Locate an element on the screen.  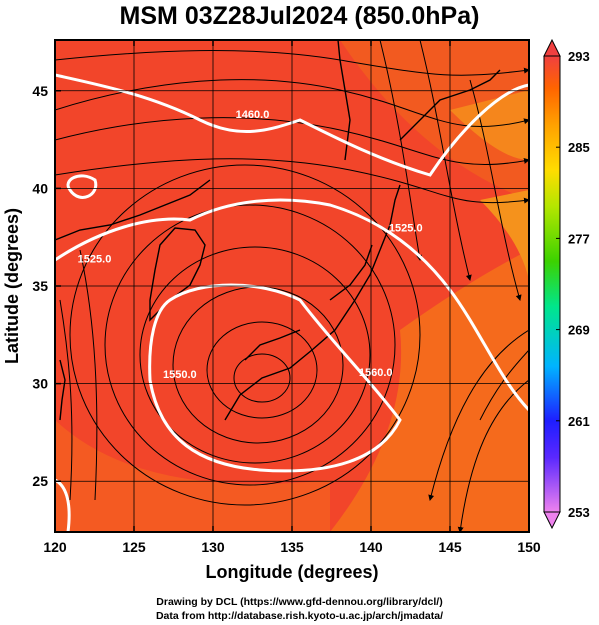
contour-label: 1560.0 is located at coordinates (376, 373).